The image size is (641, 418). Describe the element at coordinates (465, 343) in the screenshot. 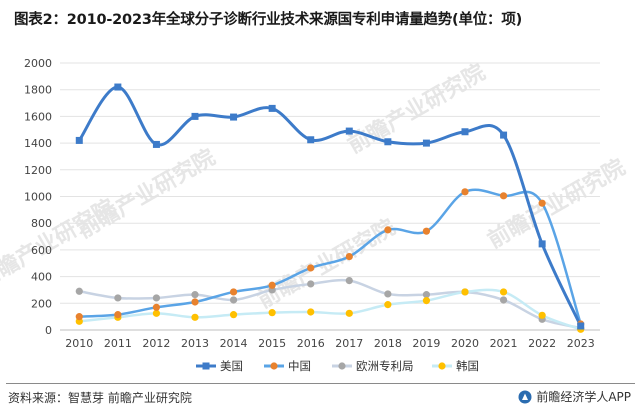

I see `x-tick-label: 2020` at that location.